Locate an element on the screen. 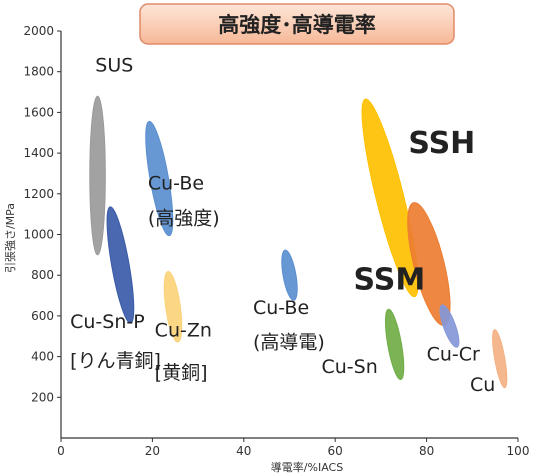 The height and width of the screenshot is (476, 535). region-label: Cu-Zn is located at coordinates (183, 330).